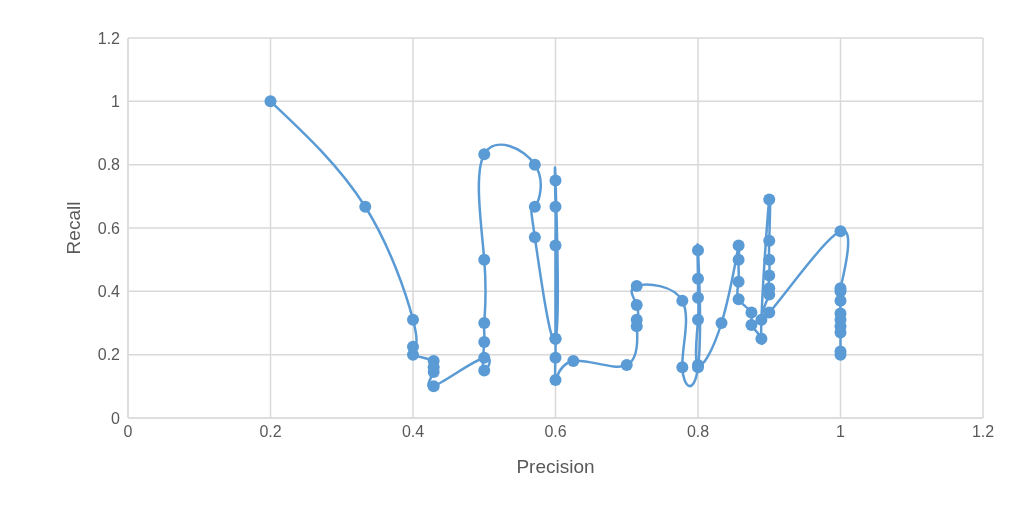  What do you see at coordinates (413, 432) in the screenshot?
I see `x-tick-label: 0.4` at bounding box center [413, 432].